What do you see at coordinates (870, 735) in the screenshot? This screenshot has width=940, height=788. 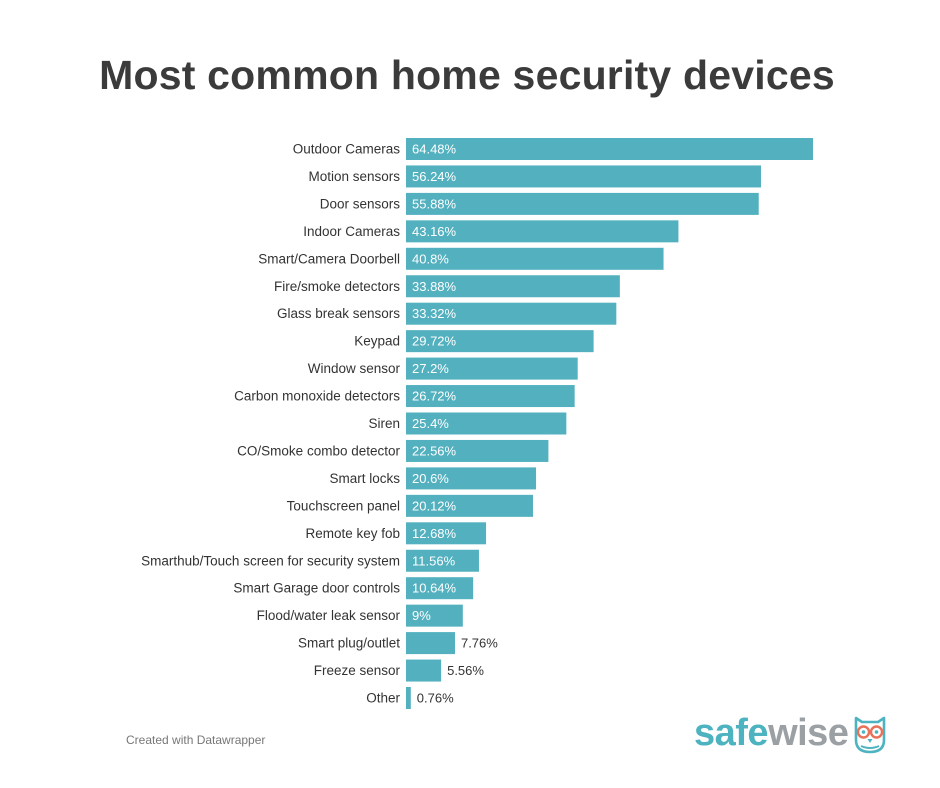 I see `owl-icon` at bounding box center [870, 735].